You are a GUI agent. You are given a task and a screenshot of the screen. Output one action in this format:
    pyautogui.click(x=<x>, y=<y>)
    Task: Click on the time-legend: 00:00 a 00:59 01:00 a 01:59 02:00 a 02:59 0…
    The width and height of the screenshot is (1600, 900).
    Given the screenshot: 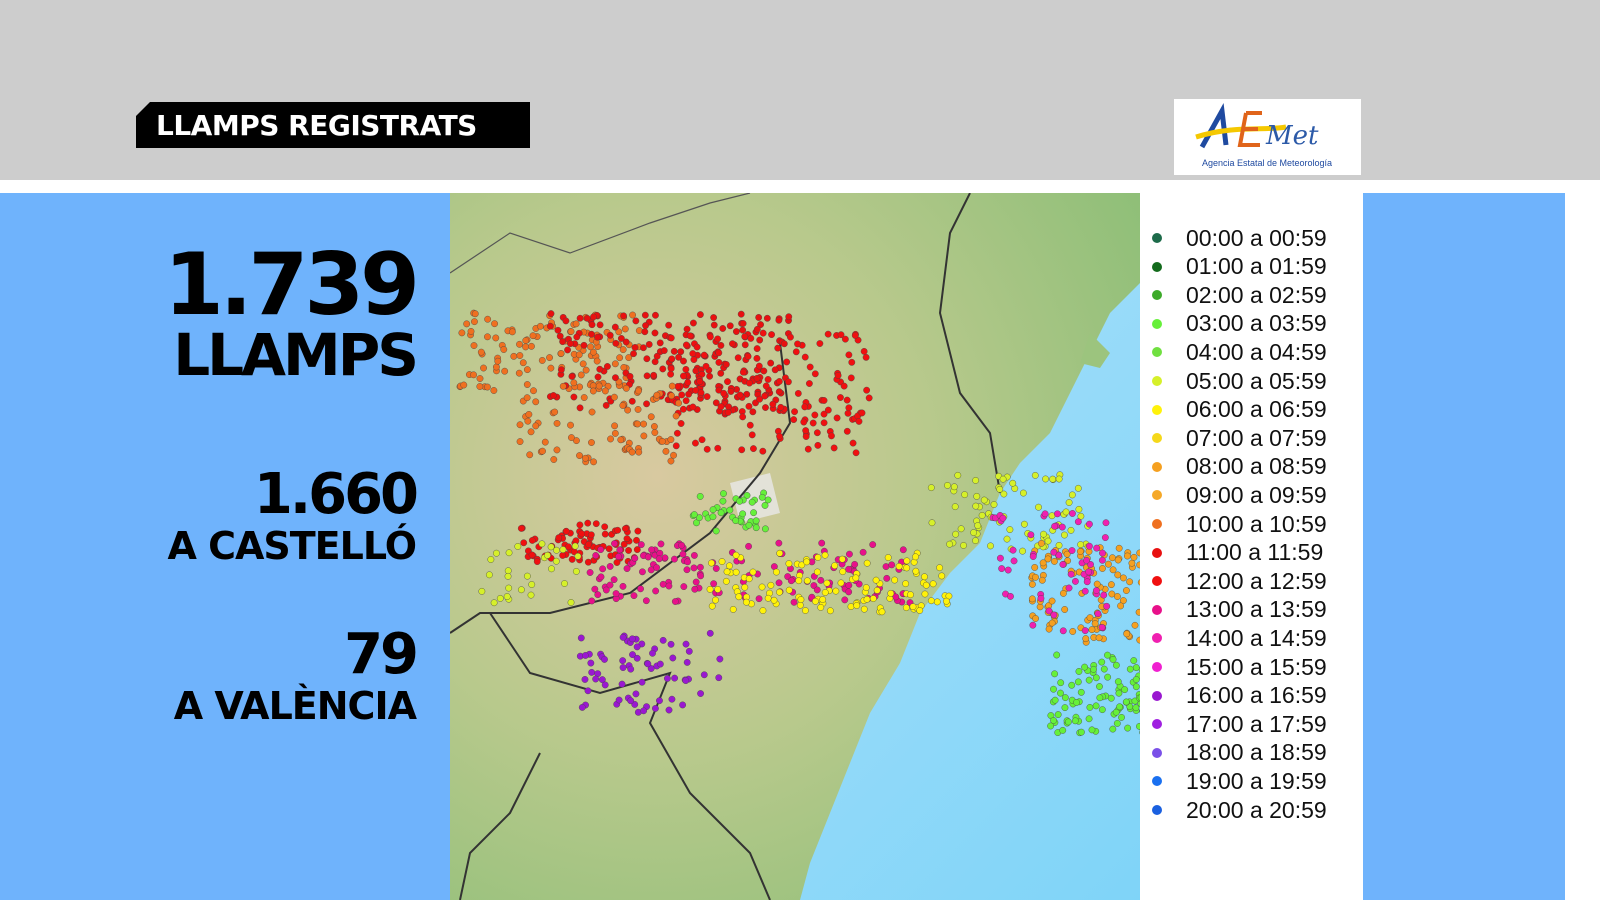 What is the action you would take?
    pyautogui.click(x=1251, y=546)
    